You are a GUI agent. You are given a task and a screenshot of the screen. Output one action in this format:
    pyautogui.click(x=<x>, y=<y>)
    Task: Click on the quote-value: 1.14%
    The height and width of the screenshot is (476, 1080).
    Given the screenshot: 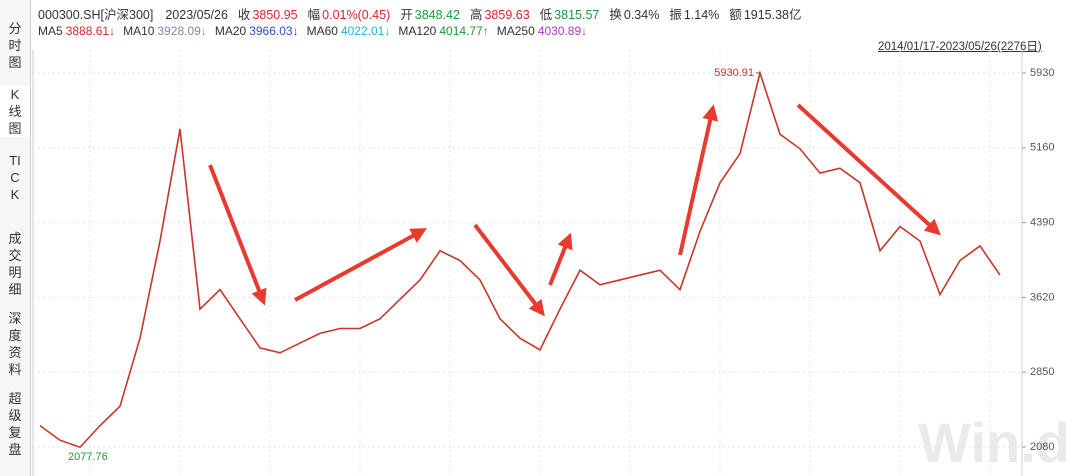 What is the action you would take?
    pyautogui.click(x=701, y=15)
    